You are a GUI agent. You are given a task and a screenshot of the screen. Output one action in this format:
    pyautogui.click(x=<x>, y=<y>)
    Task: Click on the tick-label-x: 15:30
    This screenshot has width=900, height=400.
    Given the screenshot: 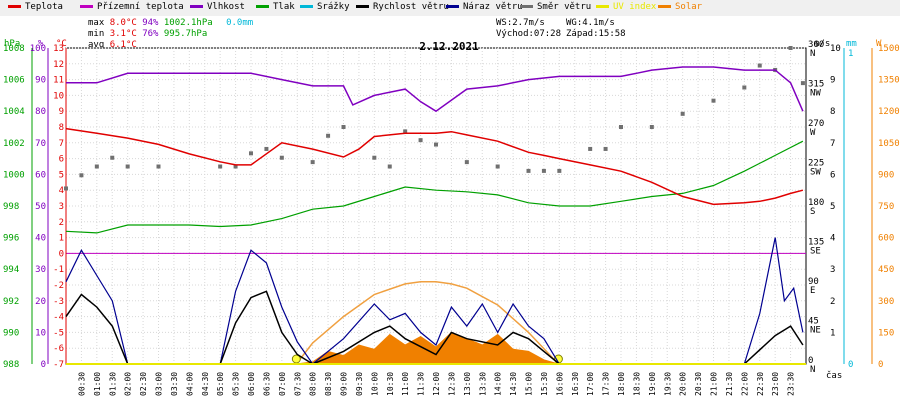 What is the action you would take?
    pyautogui.click(x=544, y=384)
    